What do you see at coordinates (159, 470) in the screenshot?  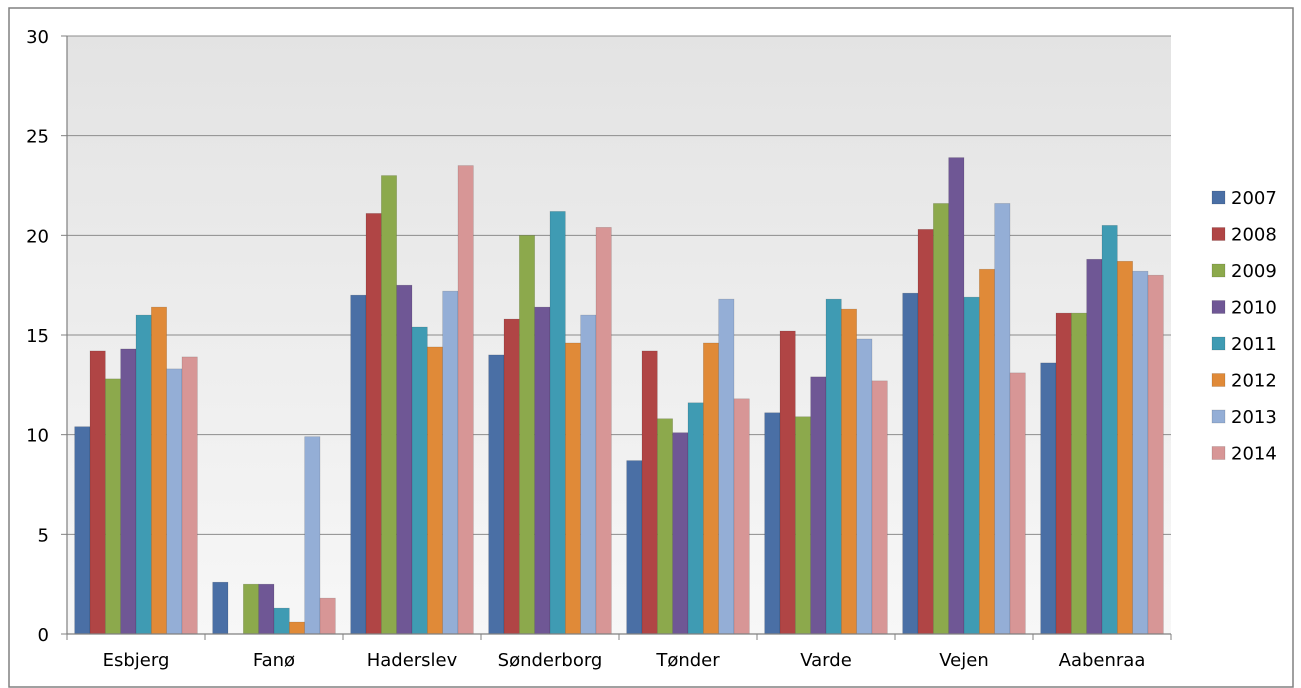 I see `bar-2012-esbjerg` at bounding box center [159, 470].